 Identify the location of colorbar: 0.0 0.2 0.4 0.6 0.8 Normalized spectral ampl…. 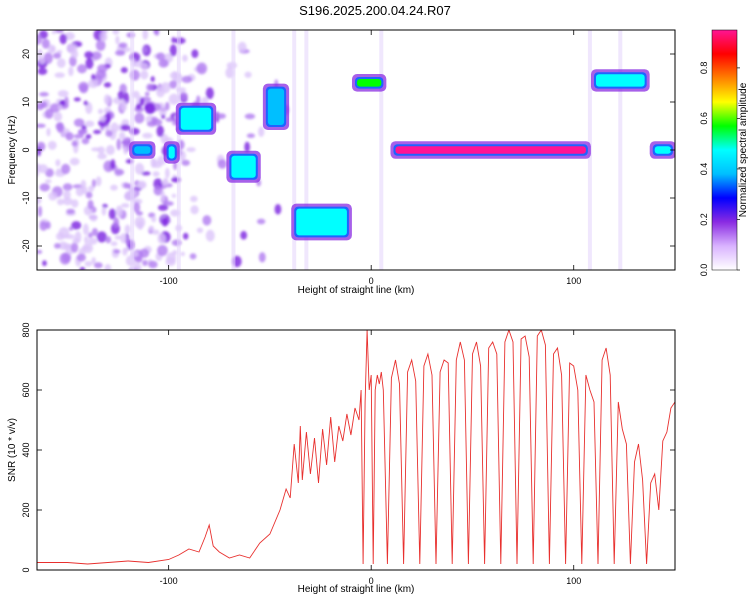
(724, 152).